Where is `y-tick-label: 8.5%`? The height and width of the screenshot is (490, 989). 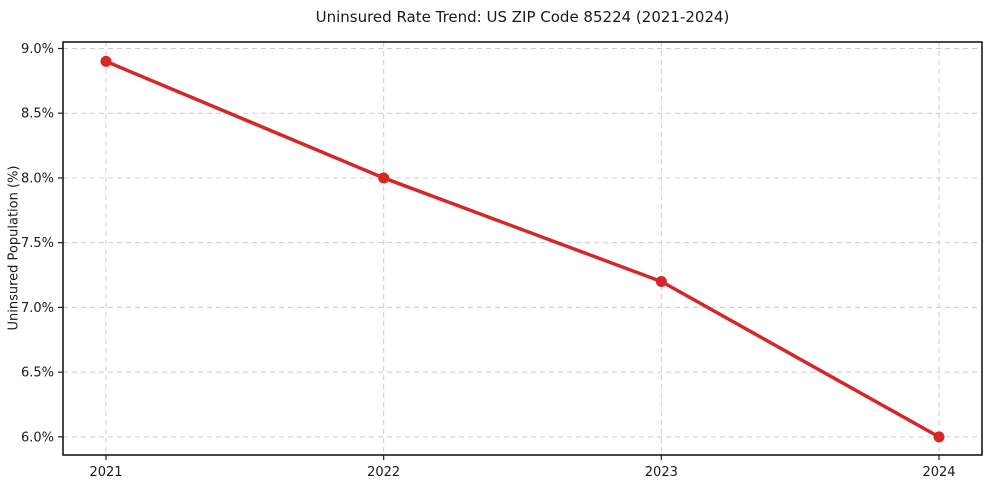 y-tick-label: 8.5% is located at coordinates (37, 114).